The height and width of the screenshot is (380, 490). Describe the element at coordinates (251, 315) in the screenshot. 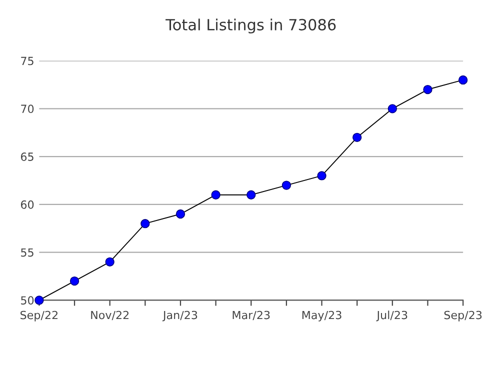

I see `x-tick-label: Mar/23` at that location.